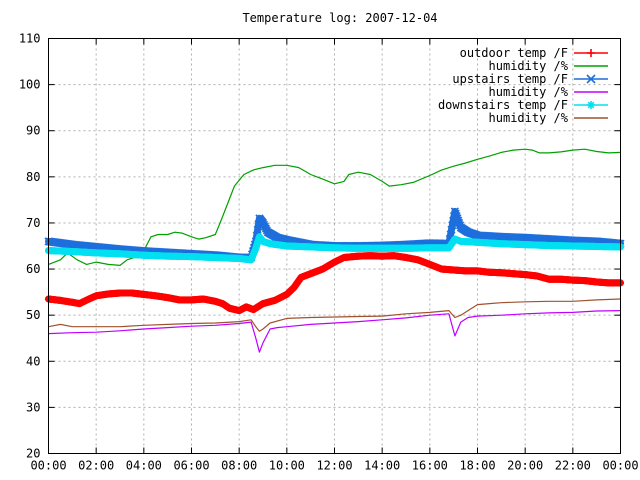 This screenshot has height=480, width=640. What do you see at coordinates (477, 466) in the screenshot?
I see `x-tick-label: 18:00` at bounding box center [477, 466].